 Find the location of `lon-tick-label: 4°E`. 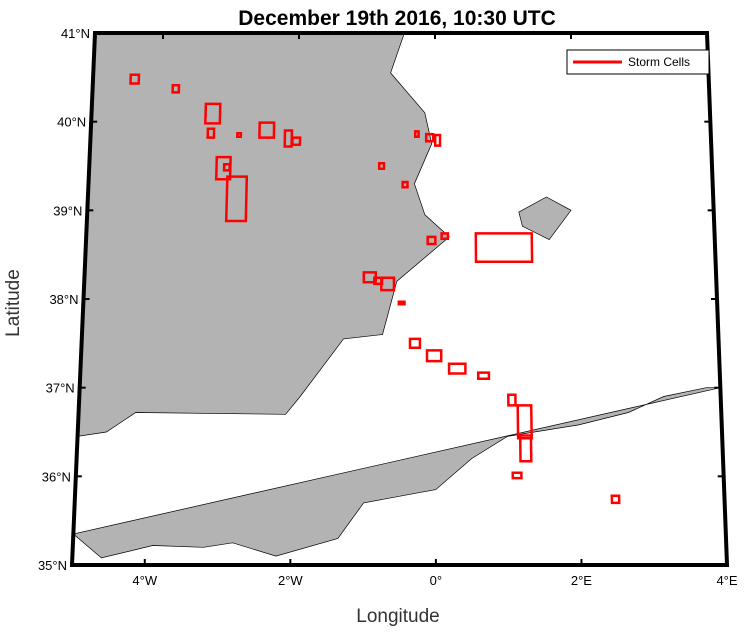

lon-tick-label: 4°E is located at coordinates (726, 580).